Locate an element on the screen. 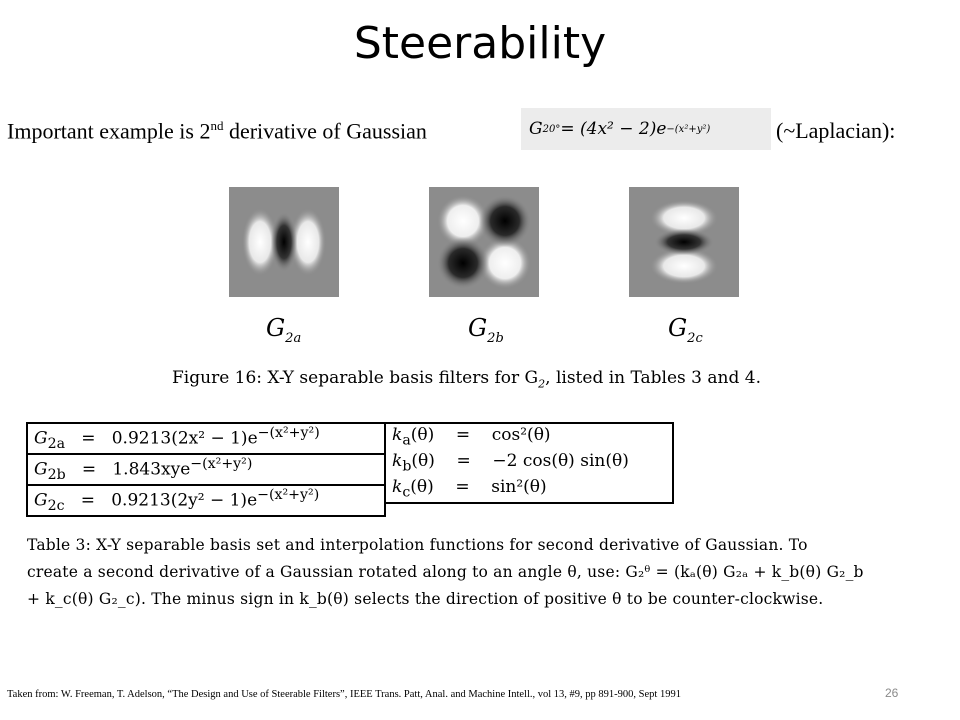 Image resolution: width=960 pixels, height=720 pixels. table-row: kc(θ) = sin²(θ) is located at coordinates (529, 490).